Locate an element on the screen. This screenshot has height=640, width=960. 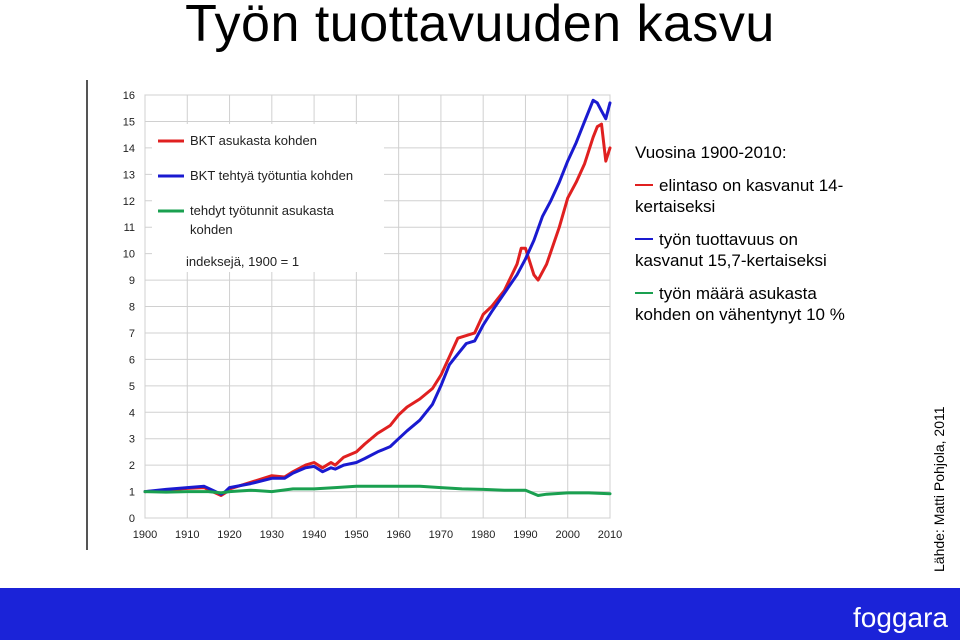
y-tick-label: 1 is located at coordinates (132, 493).